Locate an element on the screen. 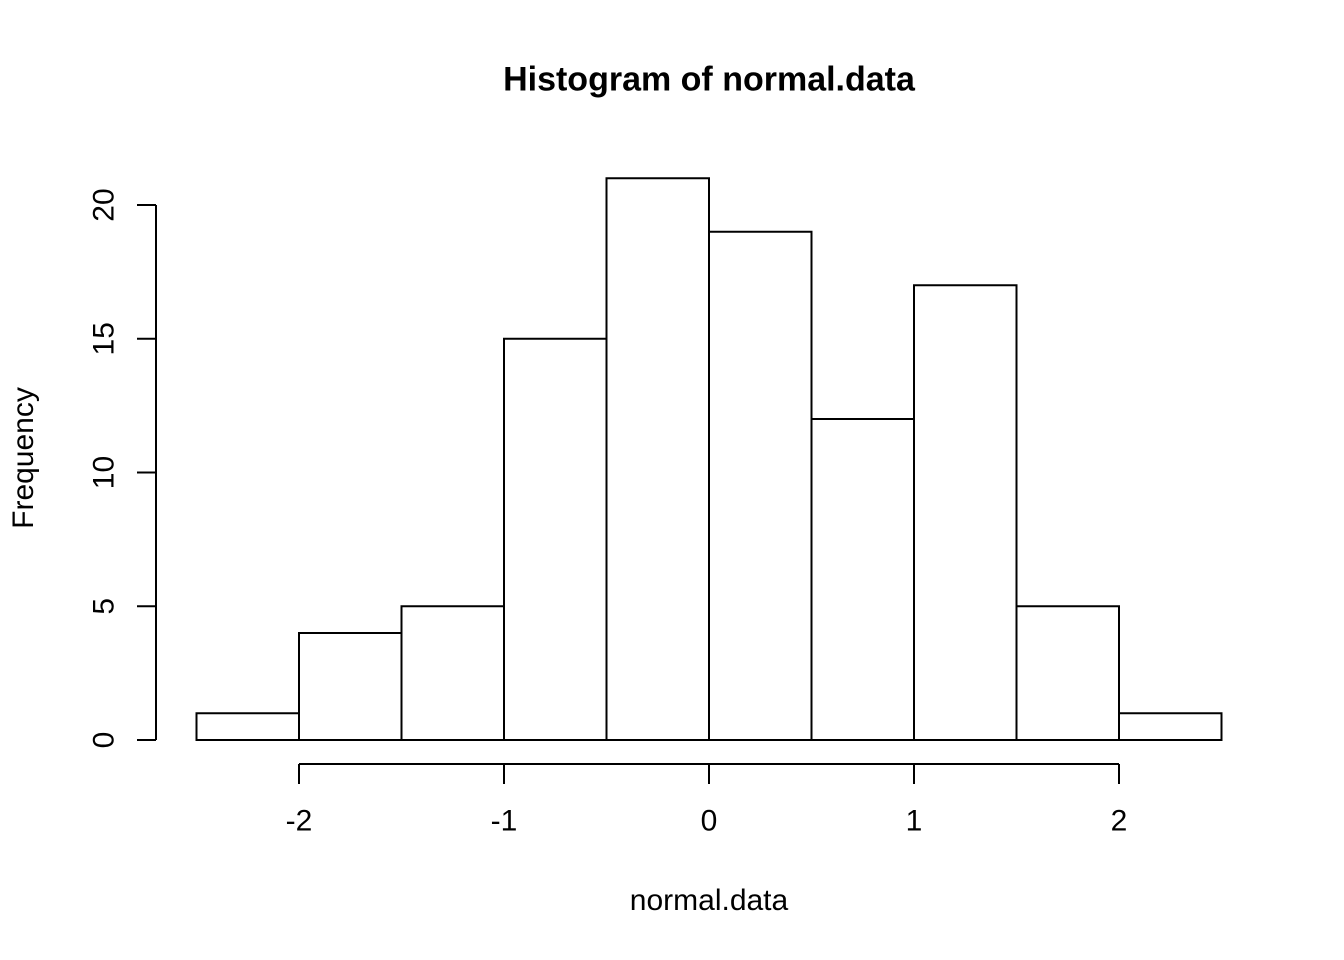 This screenshot has height=960, width=1344. x-axis-tick-label: -1 is located at coordinates (504, 821).